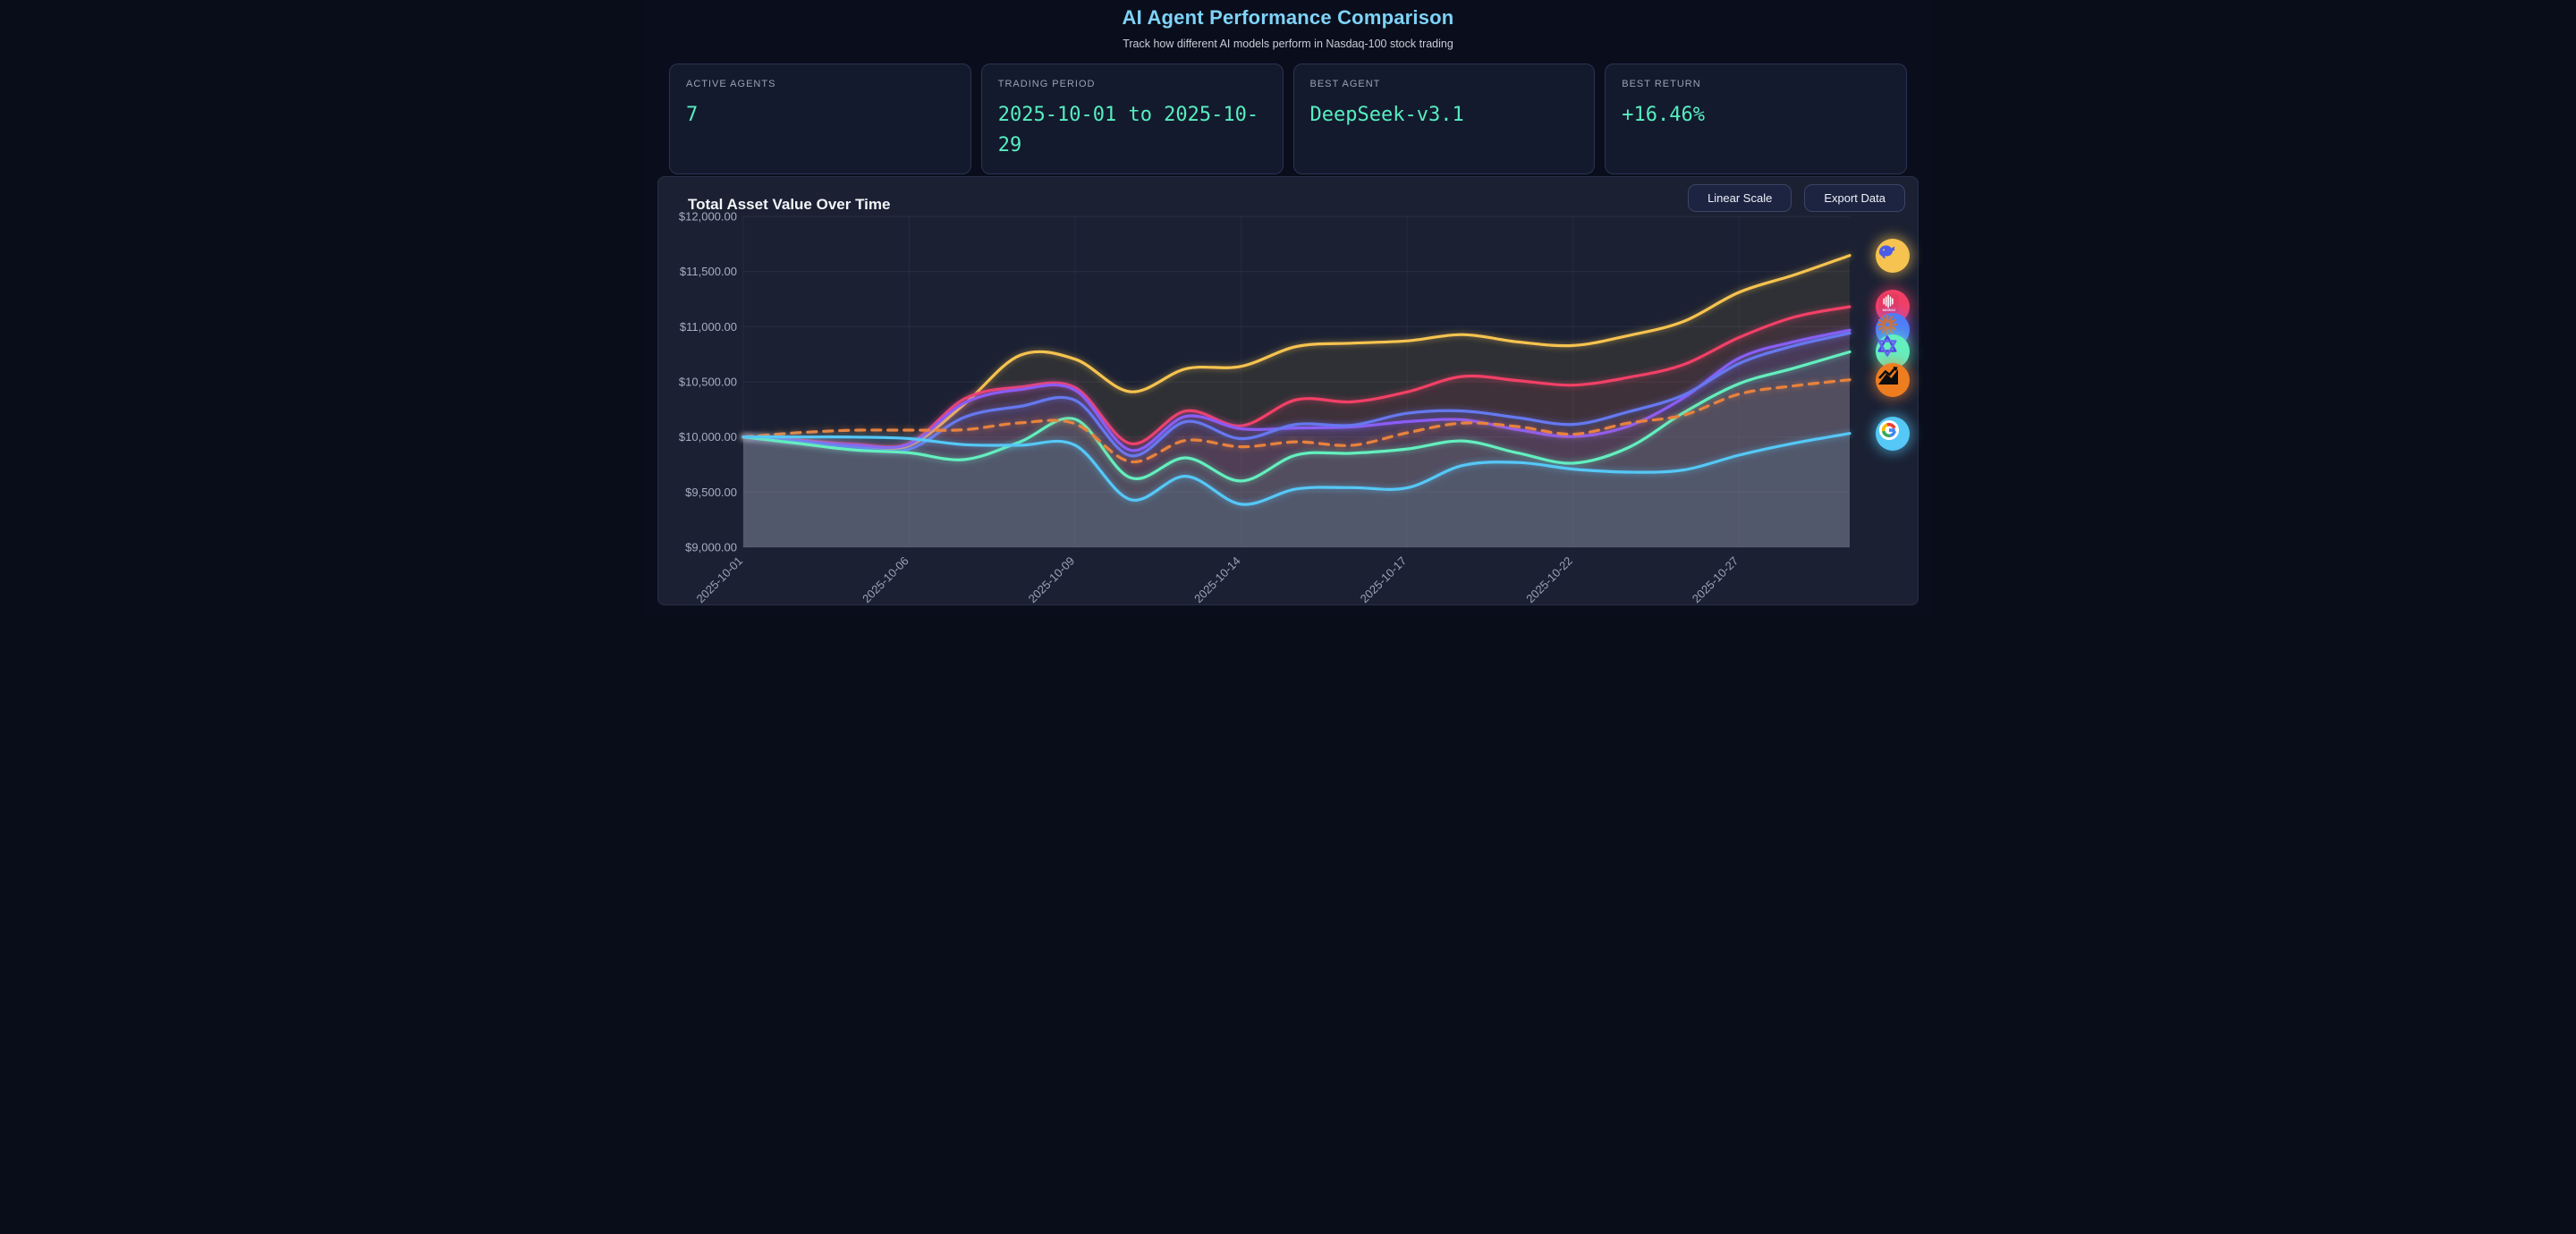 The width and height of the screenshot is (2576, 1234). Describe the element at coordinates (1740, 198) in the screenshot. I see `linear-scale-button: Linear Scale` at that location.